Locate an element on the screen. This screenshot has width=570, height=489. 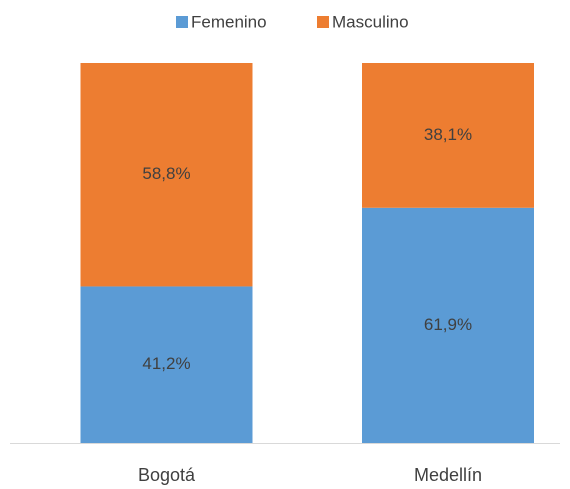
data-label: 58,8% is located at coordinates (166, 173).